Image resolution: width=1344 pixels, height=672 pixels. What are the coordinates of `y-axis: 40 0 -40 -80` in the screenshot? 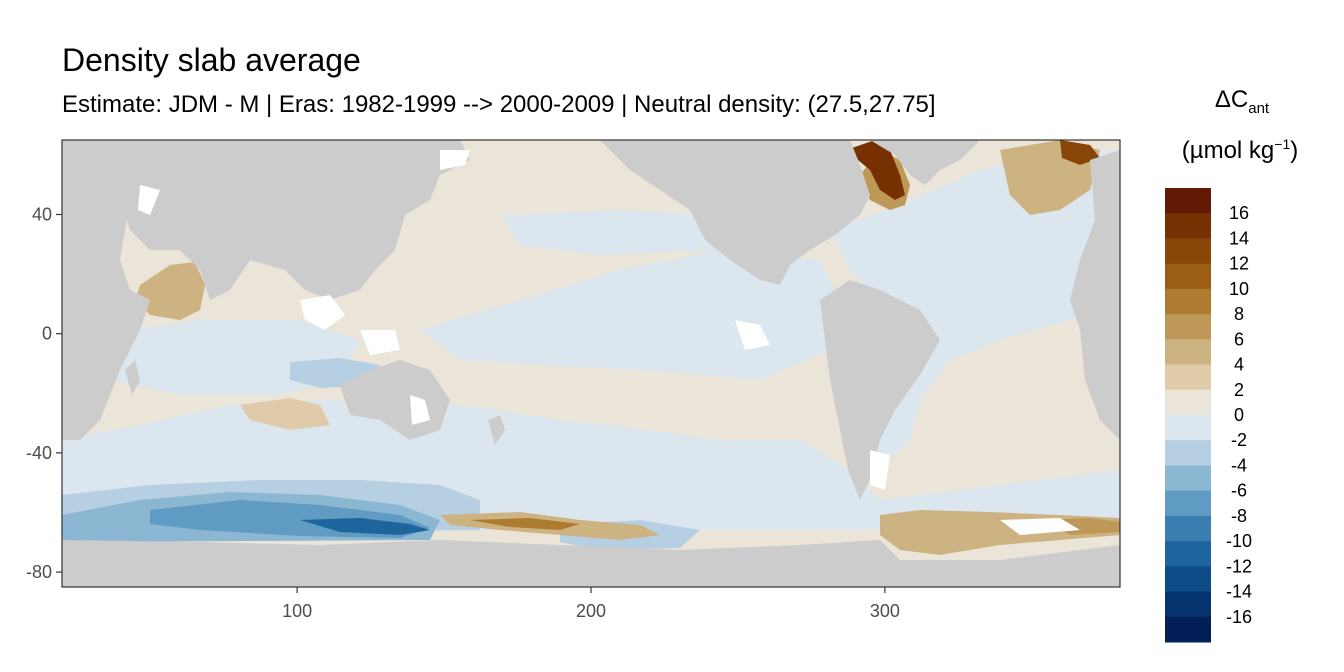 It's located at (44, 393).